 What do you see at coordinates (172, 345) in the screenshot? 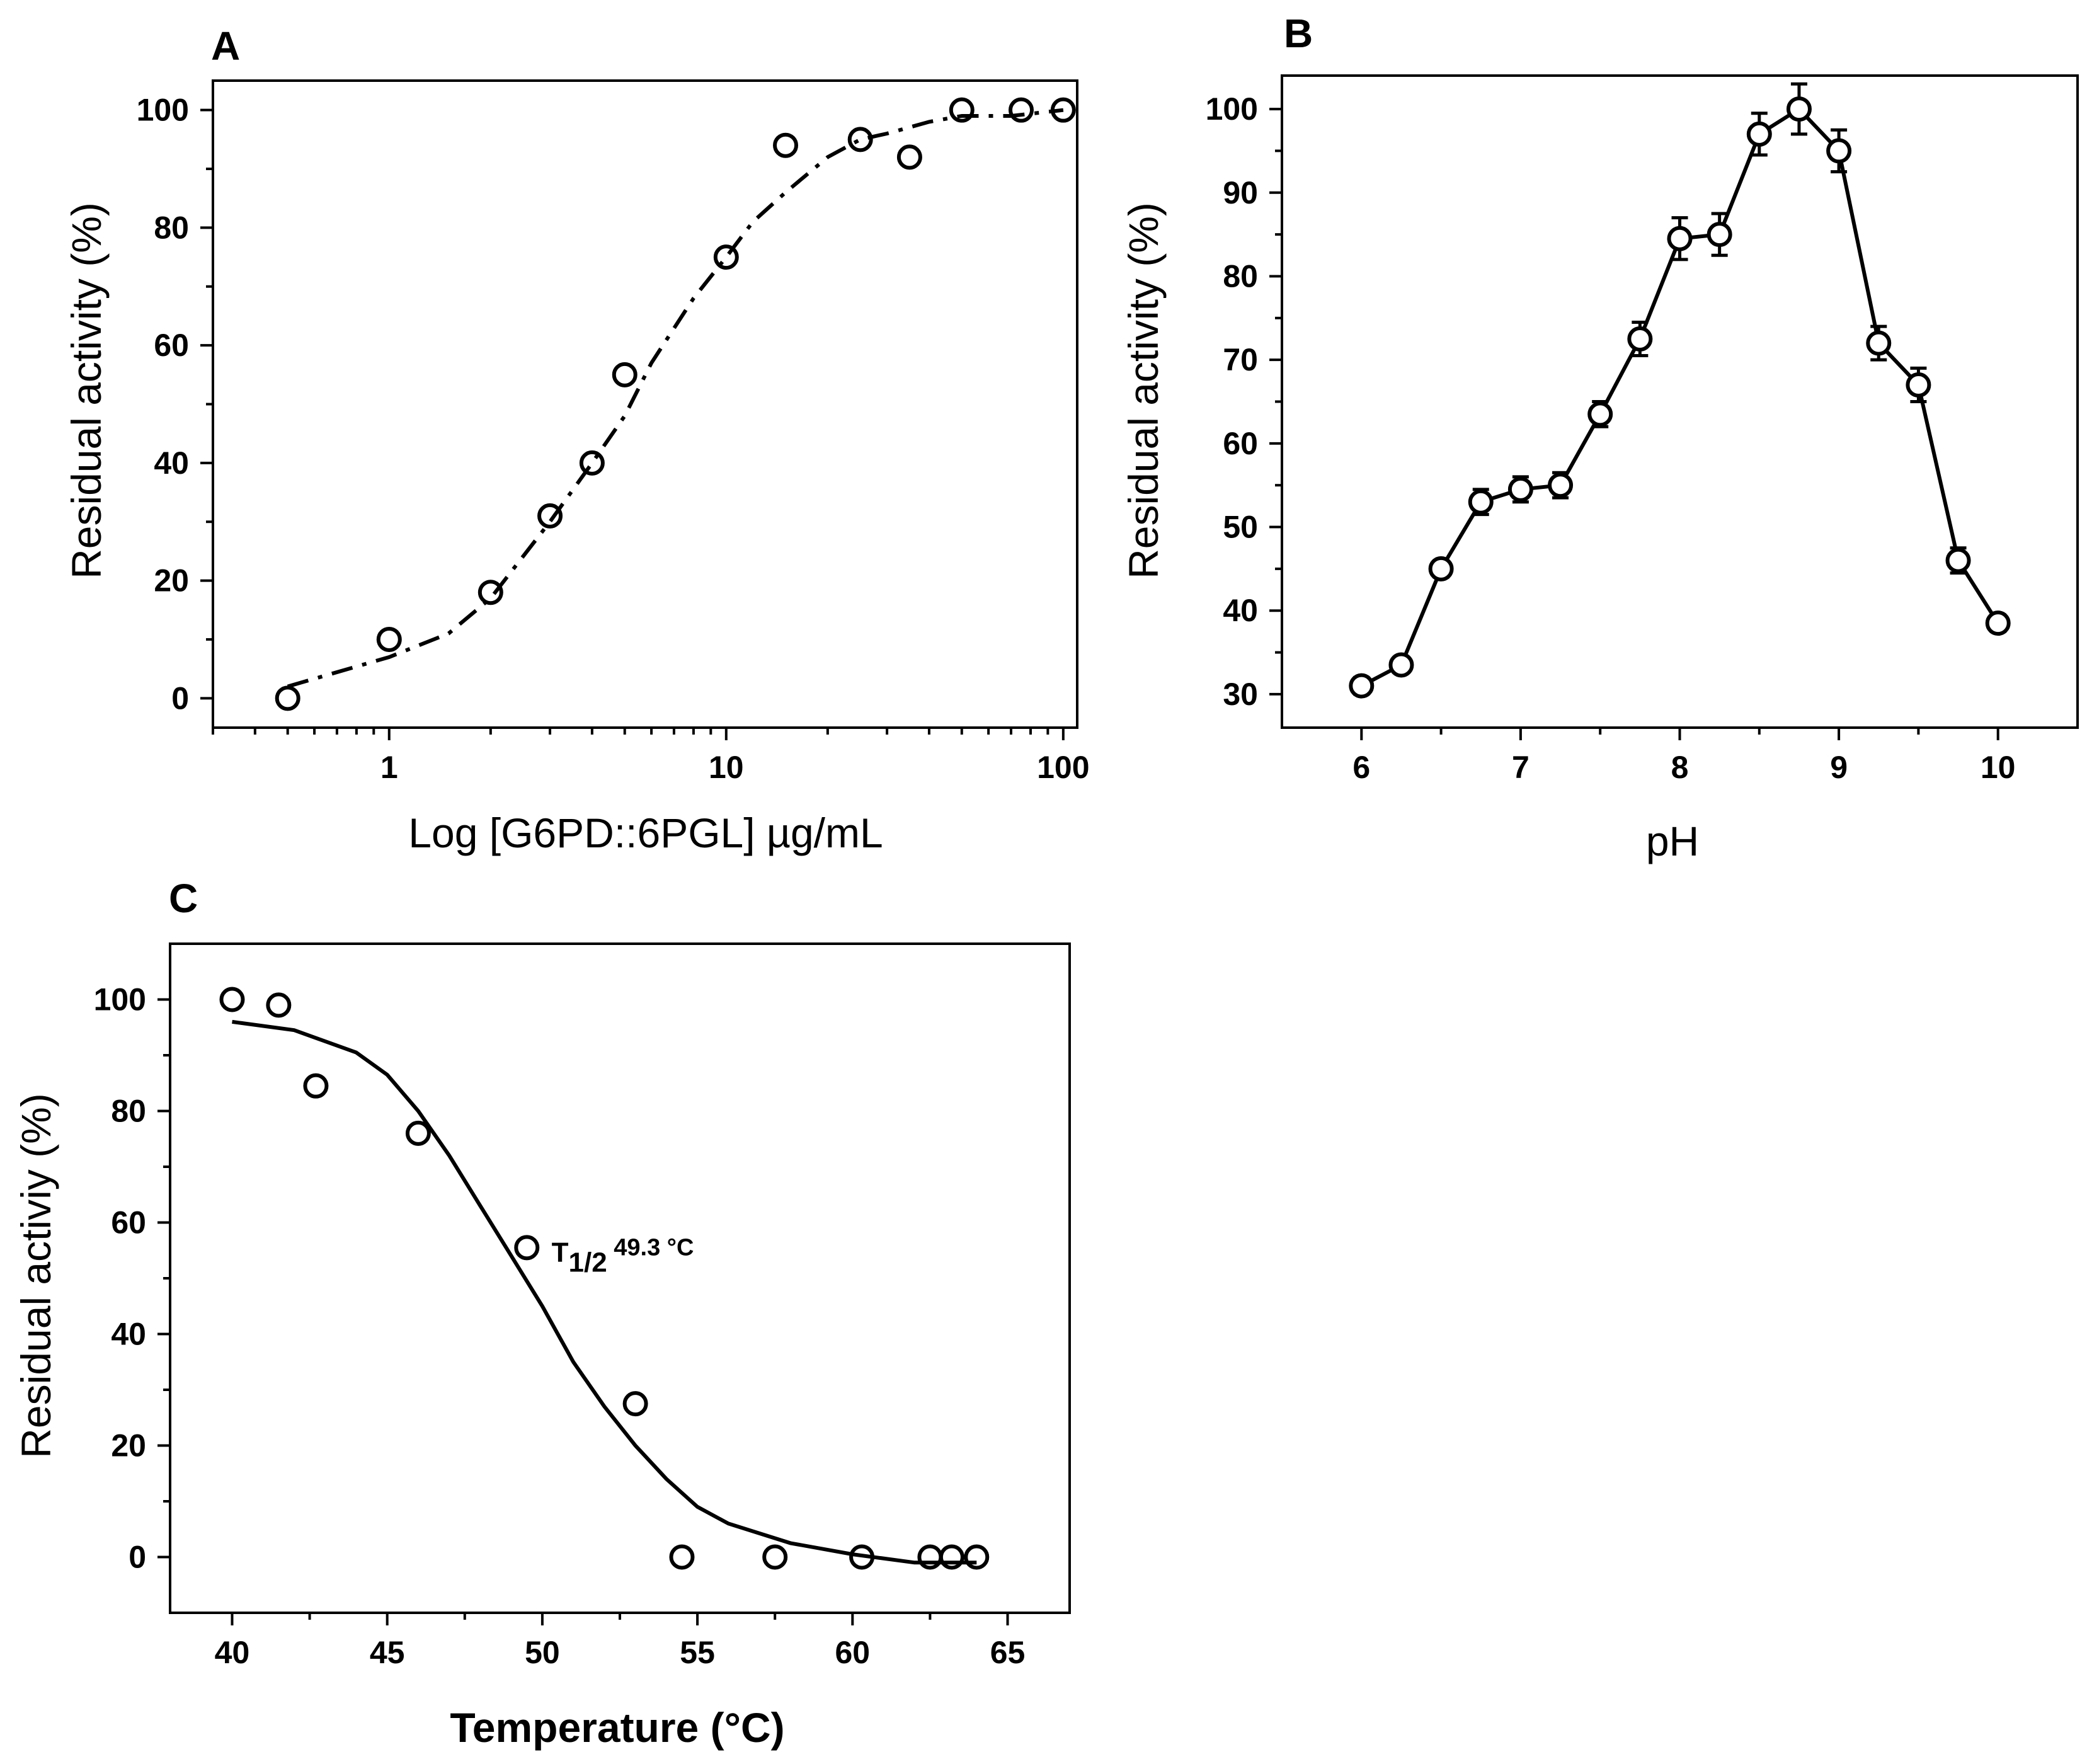
I see `panel-a-y-tick-label: 60` at bounding box center [172, 345].